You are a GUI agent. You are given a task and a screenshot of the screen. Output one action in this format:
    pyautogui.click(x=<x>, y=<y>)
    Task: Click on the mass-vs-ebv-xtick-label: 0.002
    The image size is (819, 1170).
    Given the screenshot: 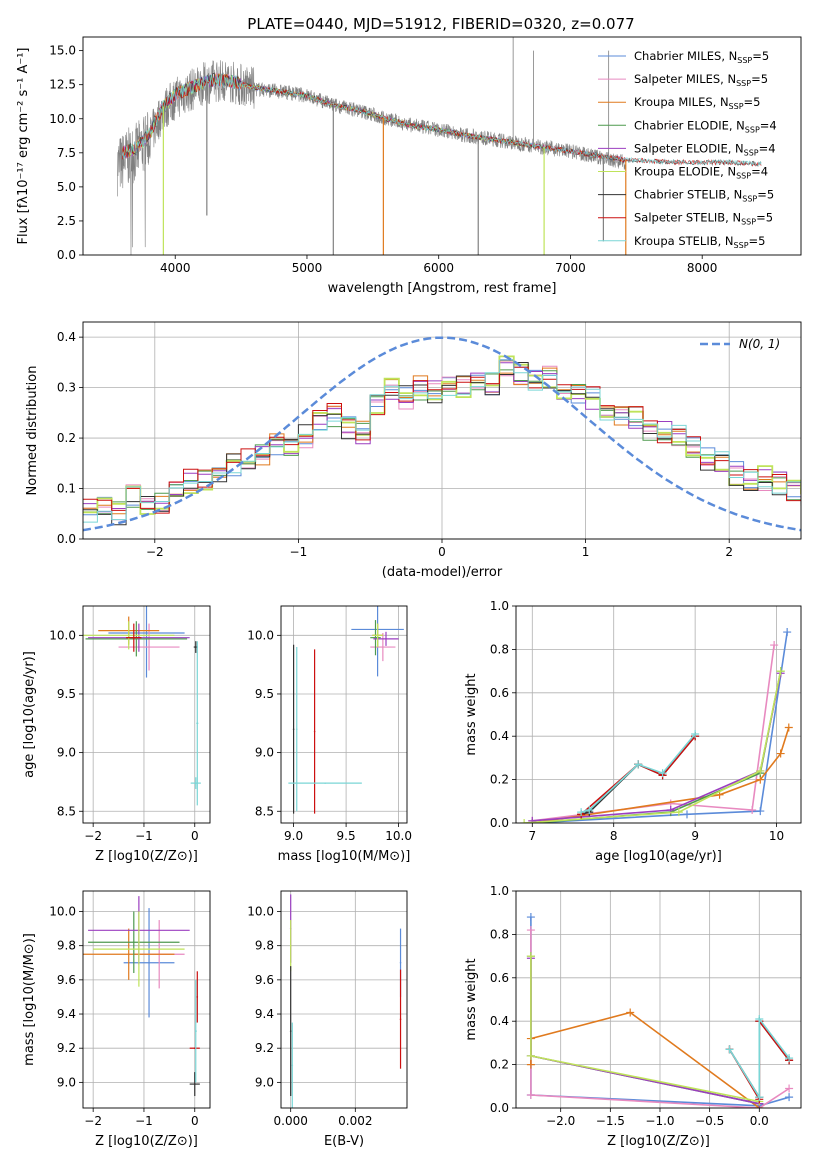 What is the action you would take?
    pyautogui.click(x=355, y=1121)
    